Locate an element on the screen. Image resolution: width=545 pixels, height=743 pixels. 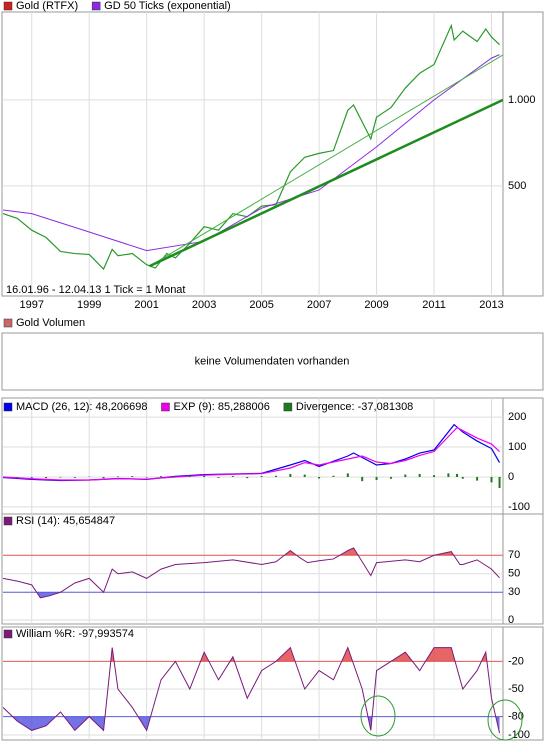
y-tick-label: 100 is located at coordinates (517, 447).